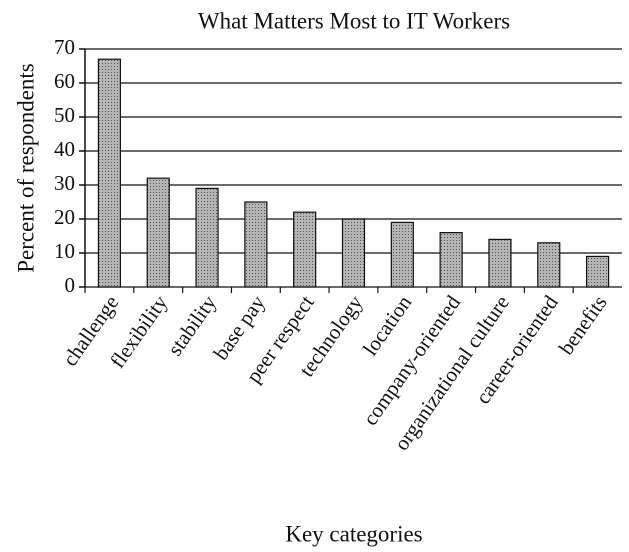  I want to click on y-tick-label: 50, so click(64, 115).